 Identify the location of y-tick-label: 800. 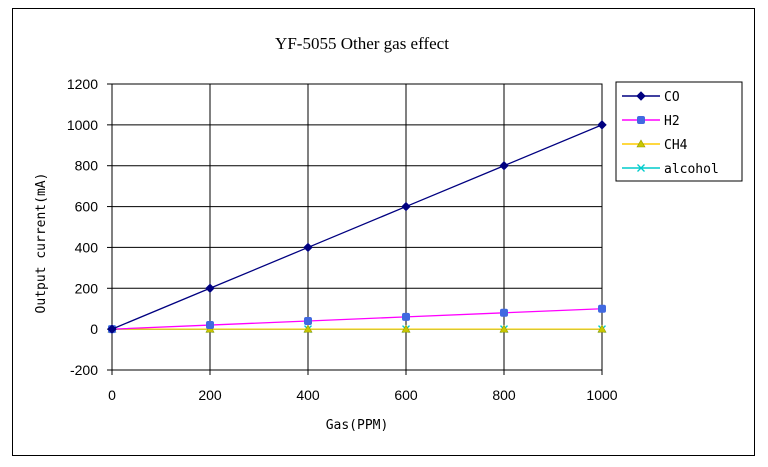
(87, 166).